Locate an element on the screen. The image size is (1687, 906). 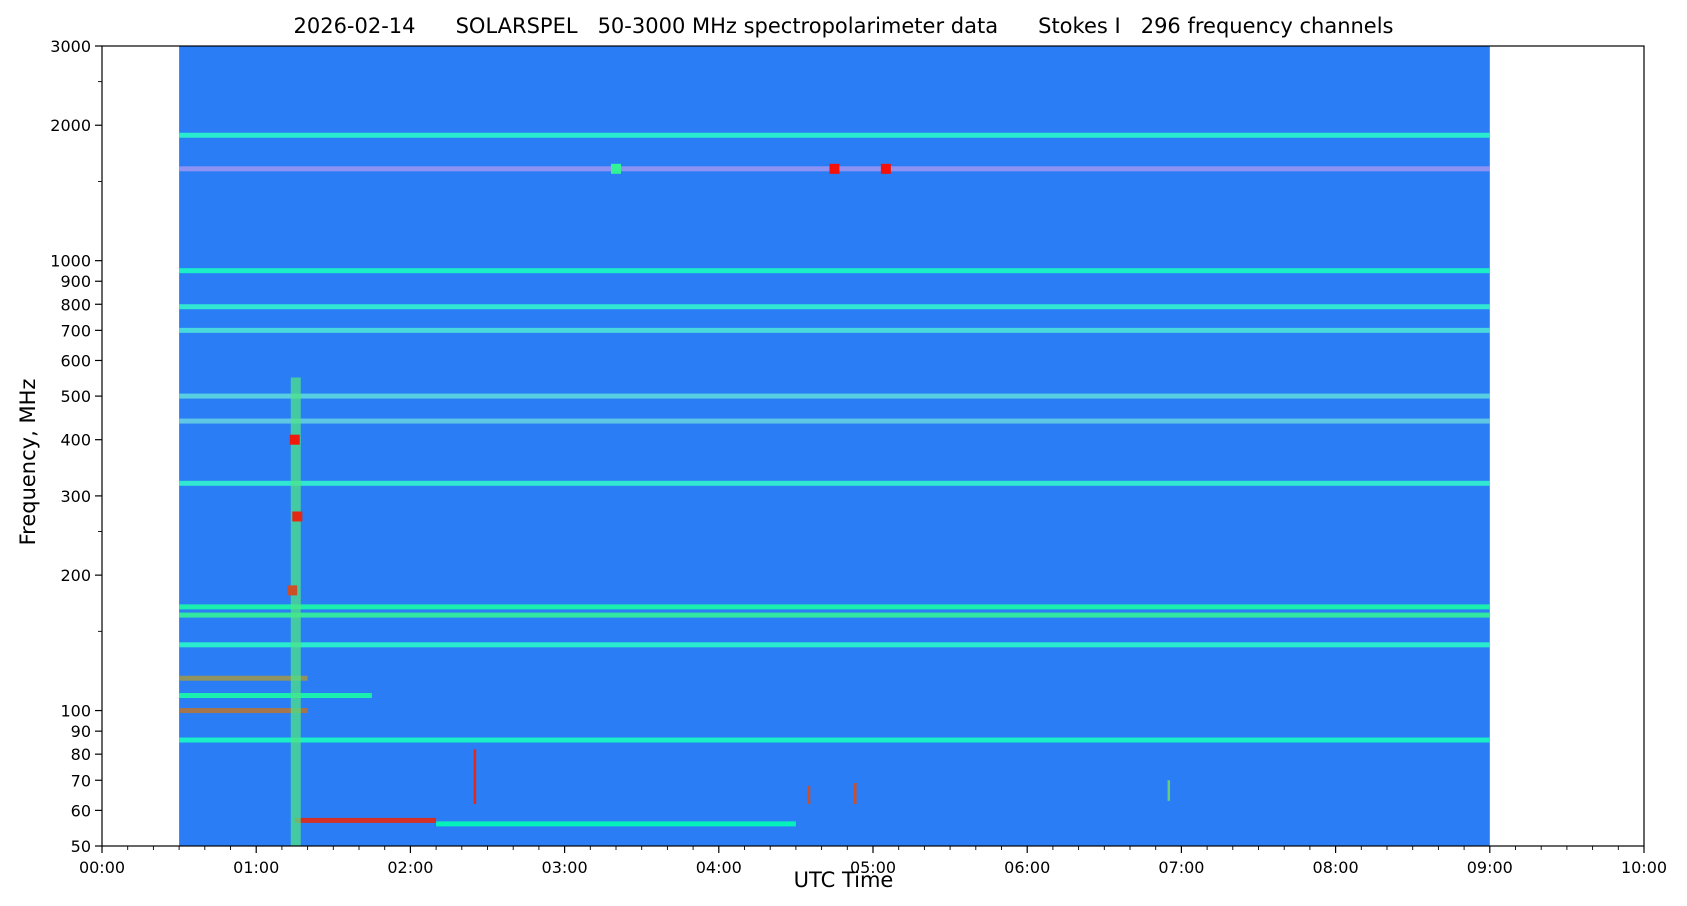
band-100mhz is located at coordinates (243, 711).